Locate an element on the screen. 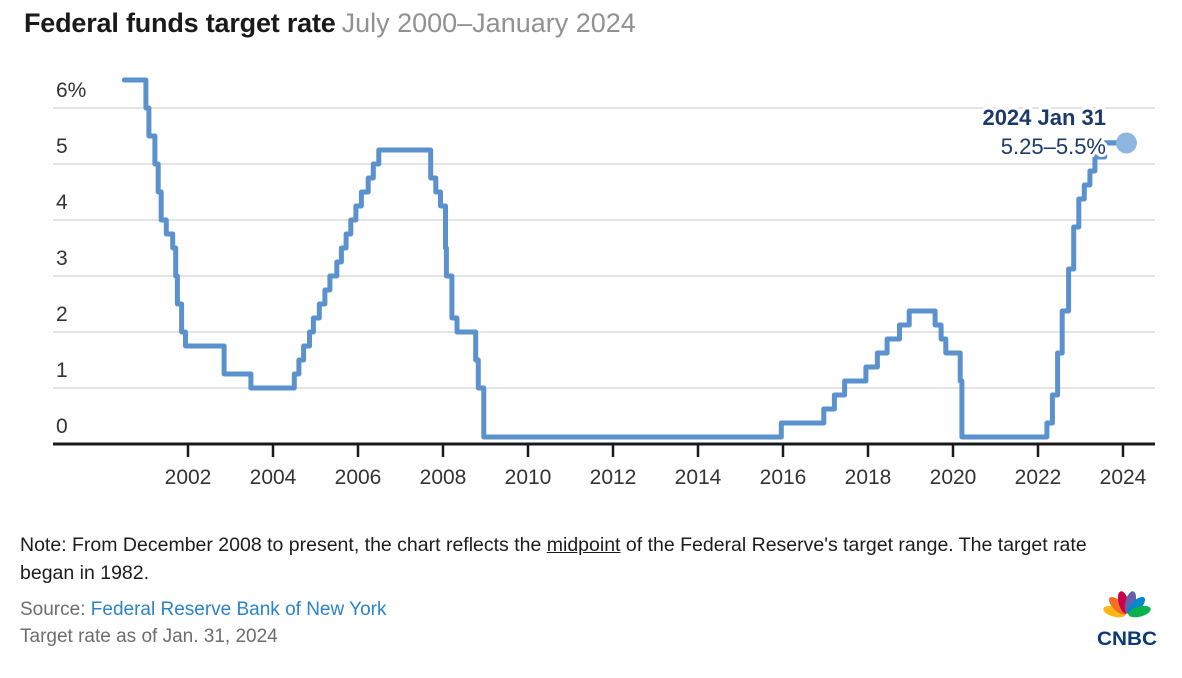  svg-text: 2 is located at coordinates (62, 314).